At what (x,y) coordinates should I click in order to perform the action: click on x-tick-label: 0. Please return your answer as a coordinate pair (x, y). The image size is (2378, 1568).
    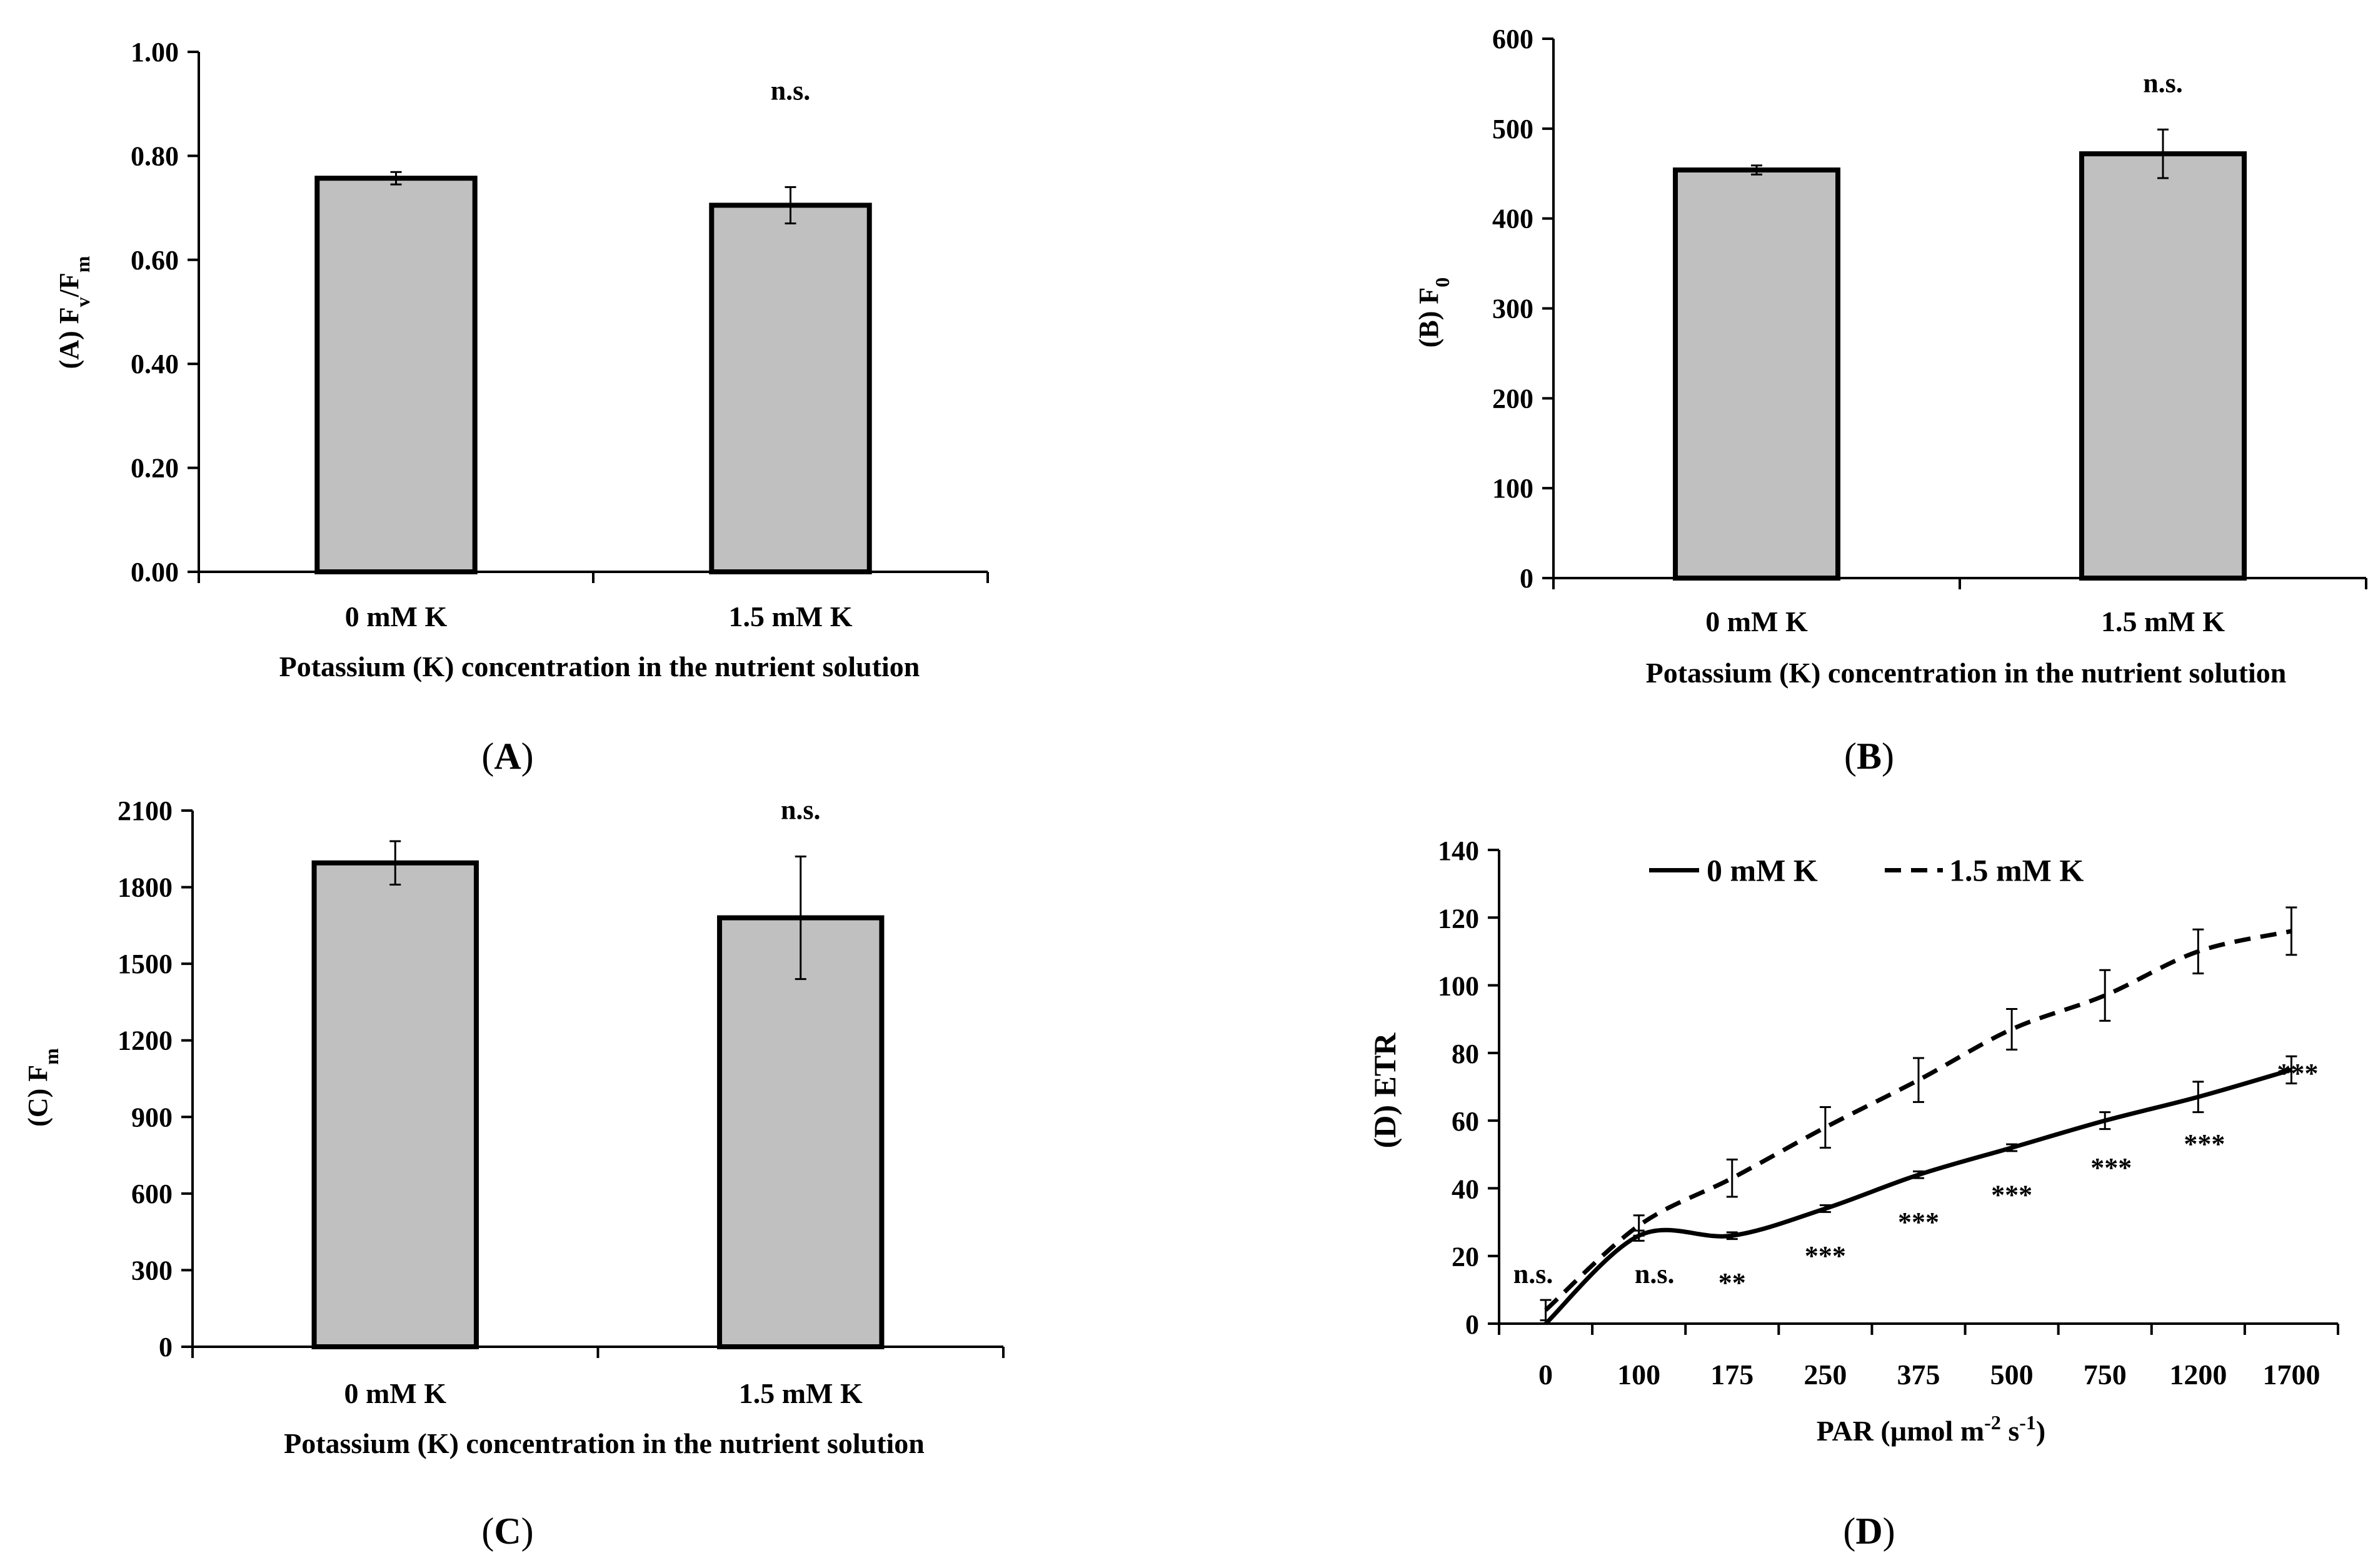
    Looking at the image, I should click on (1545, 1375).